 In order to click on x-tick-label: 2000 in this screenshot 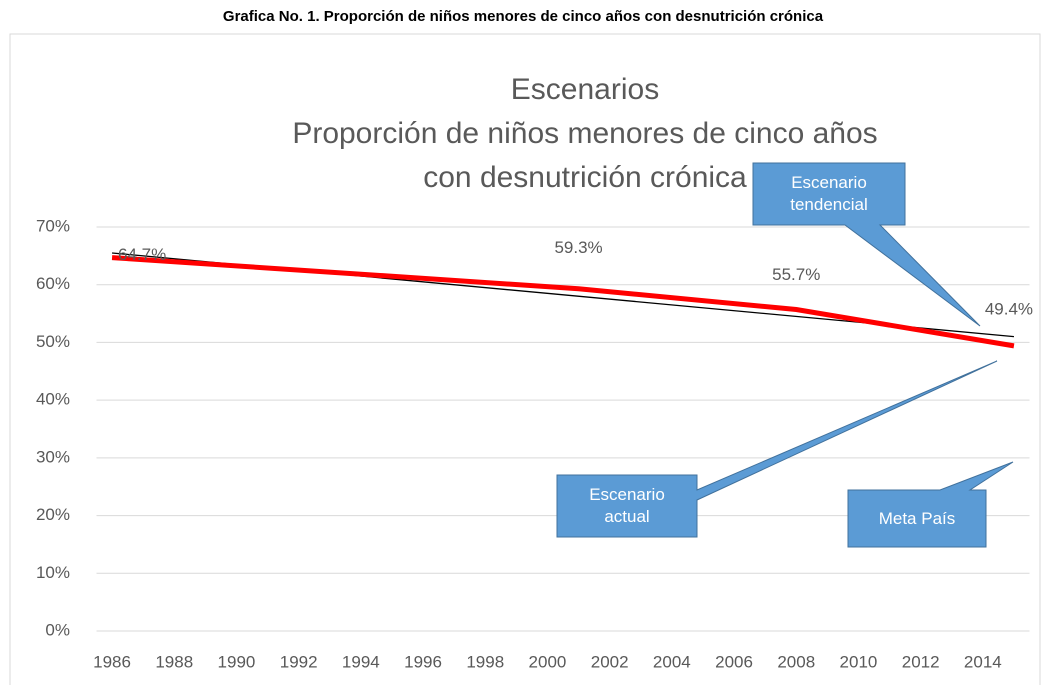, I will do `click(548, 661)`.